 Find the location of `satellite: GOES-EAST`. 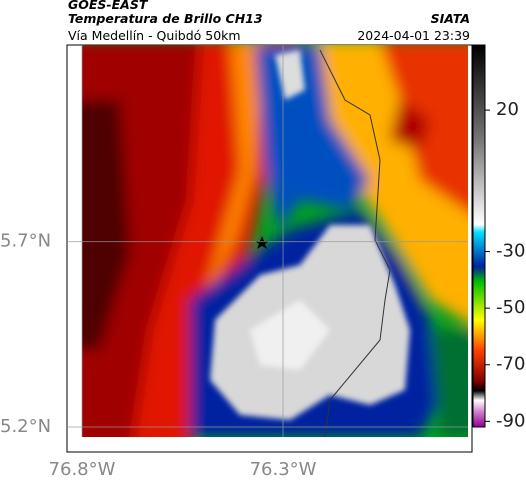

satellite: GOES-EAST is located at coordinates (108, 6).